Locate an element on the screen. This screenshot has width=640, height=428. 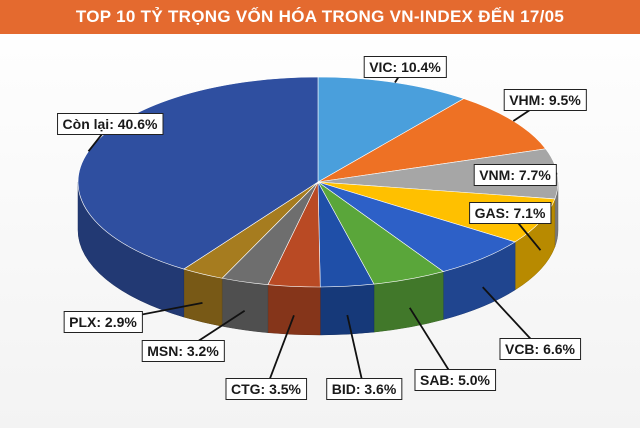
data-label-box-plx is located at coordinates (103, 322).